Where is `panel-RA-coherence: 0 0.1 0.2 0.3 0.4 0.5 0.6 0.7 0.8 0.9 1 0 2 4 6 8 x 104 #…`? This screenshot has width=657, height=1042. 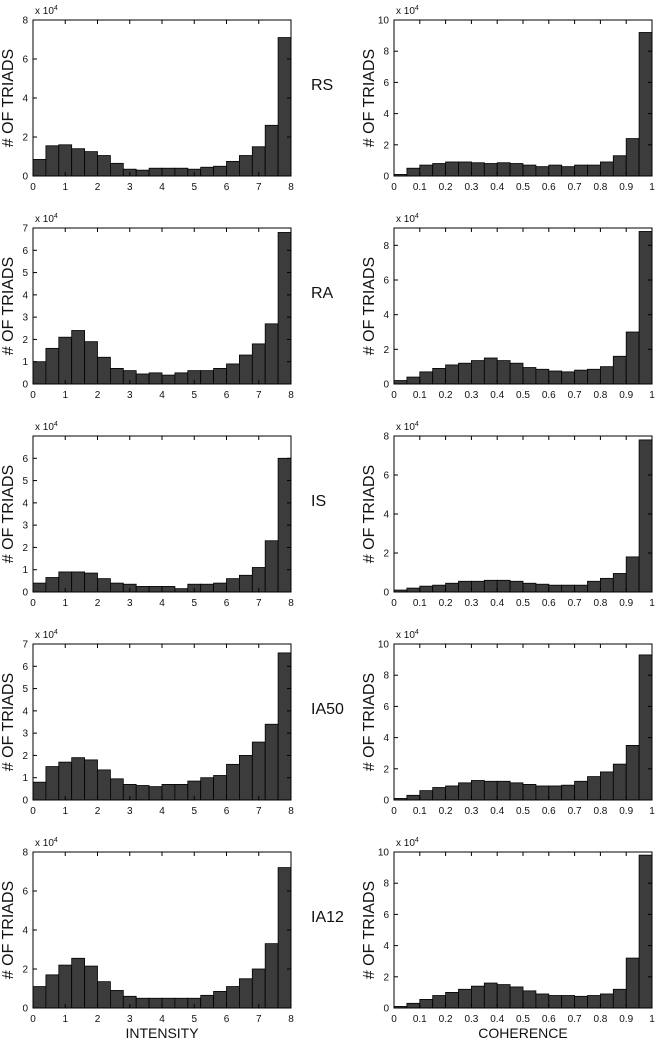 panel-RA-coherence: 0 0.1 0.2 0.3 0.4 0.5 0.6 0.7 0.8 0.9 1 0 2 4 6 8 x 104 #… is located at coordinates (508, 307).